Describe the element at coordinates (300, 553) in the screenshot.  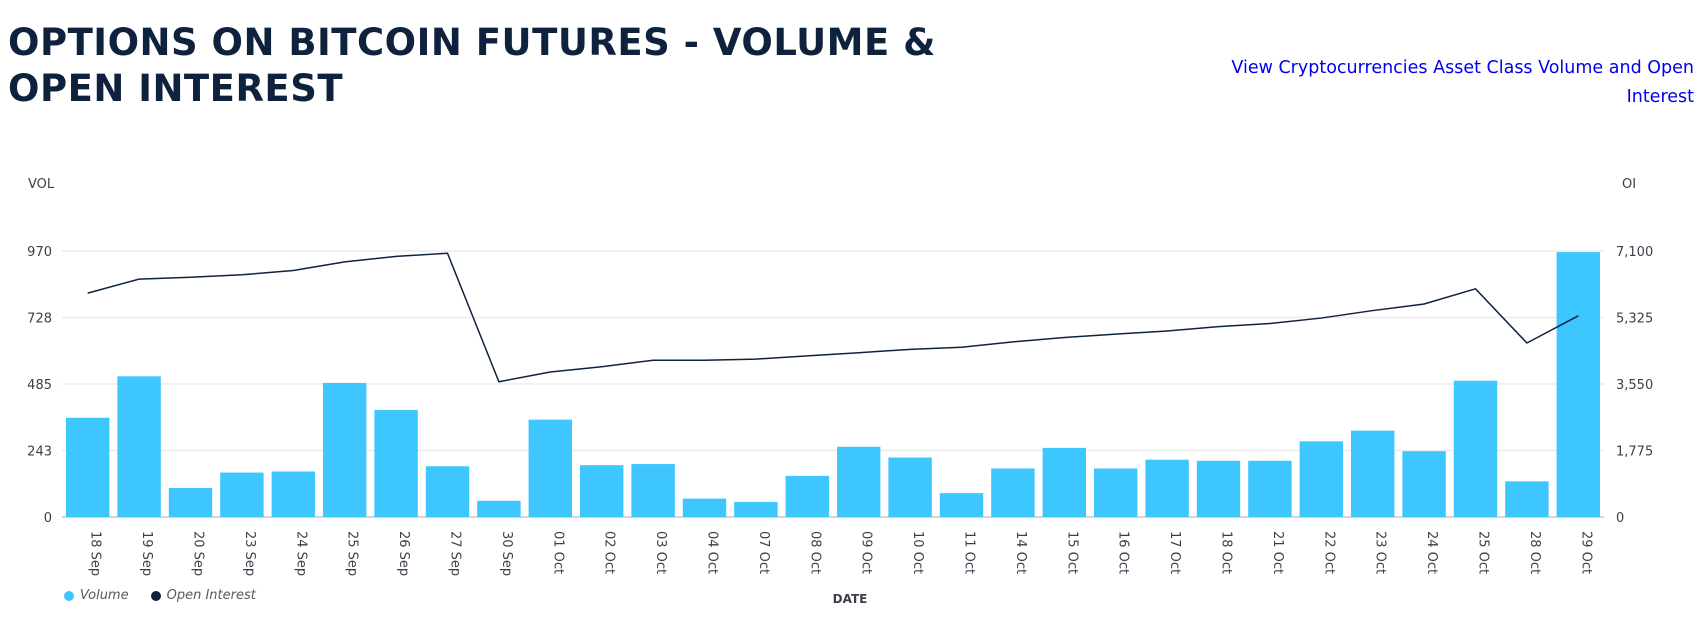
I see `x-tick-label: 24 Sep` at that location.